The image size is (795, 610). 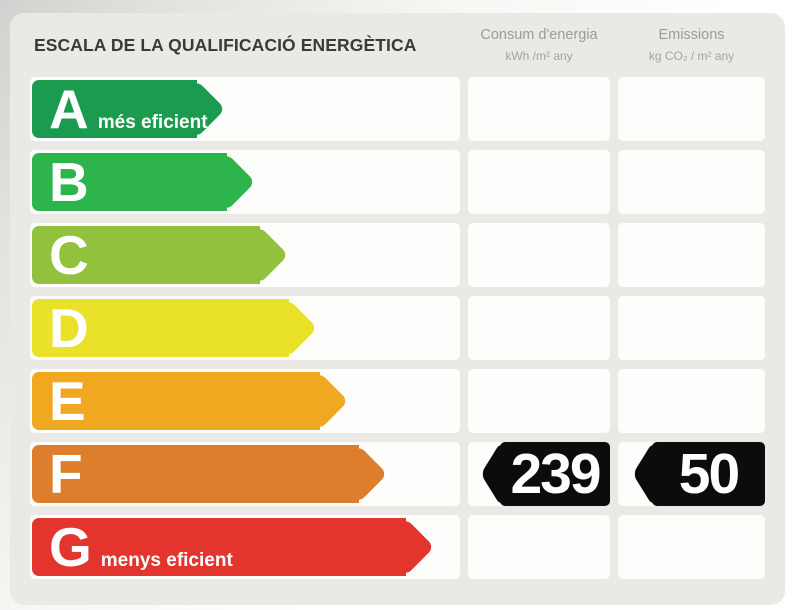 I want to click on rating-row-b: B, so click(x=397, y=182).